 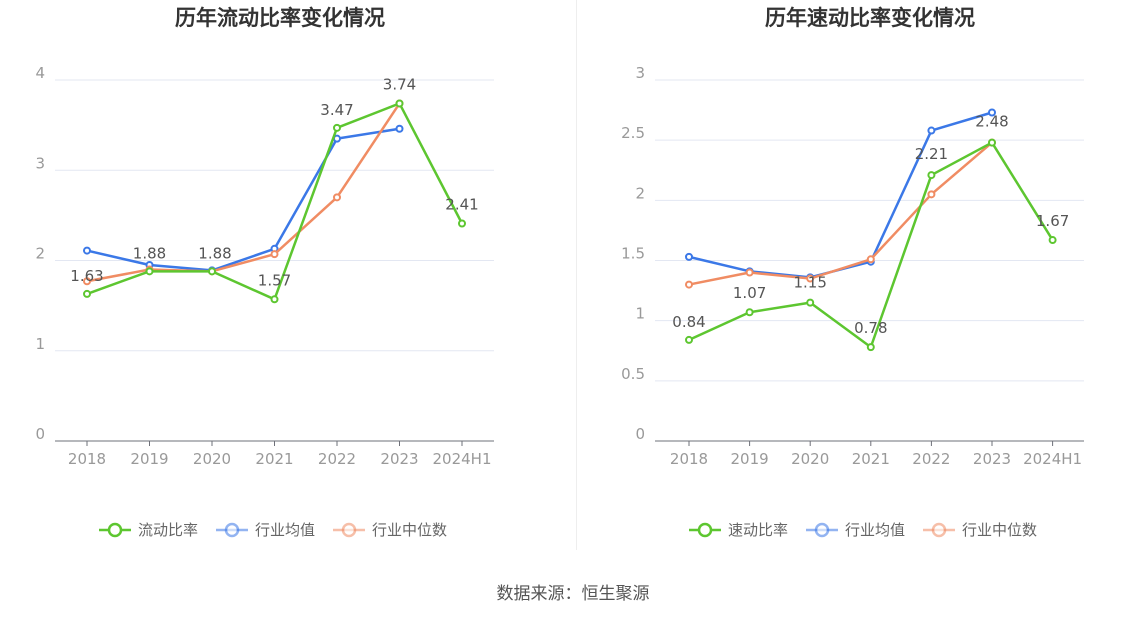 I want to click on data-label: 2.48, so click(x=991, y=122).